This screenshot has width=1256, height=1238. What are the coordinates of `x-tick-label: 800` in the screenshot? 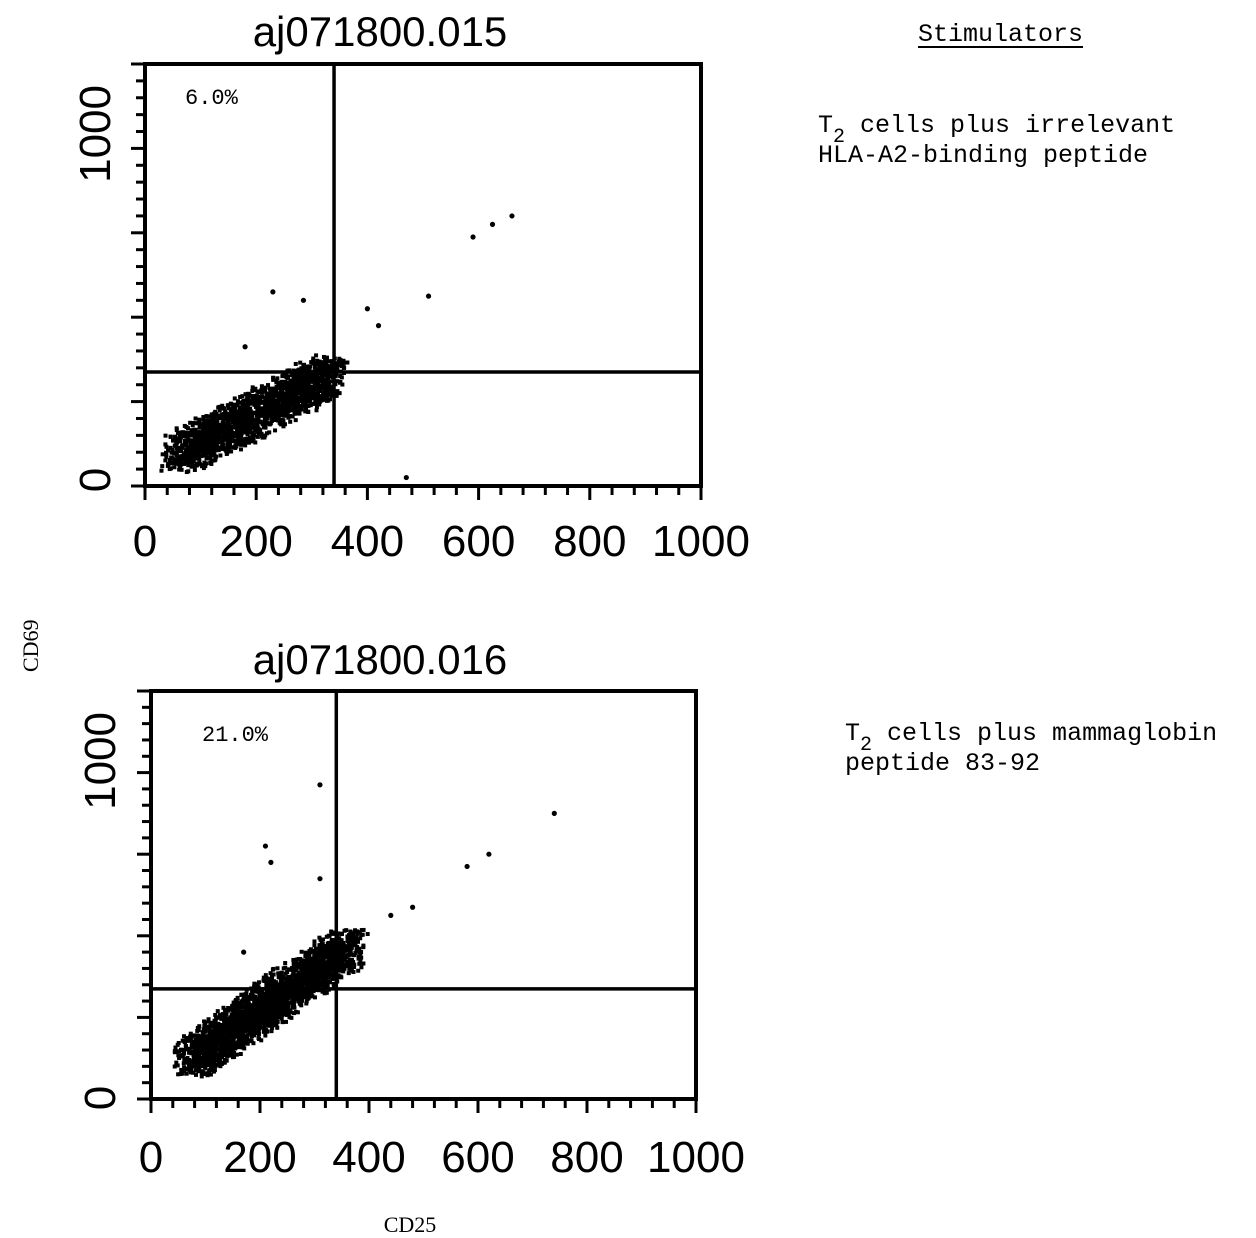 It's located at (589, 541).